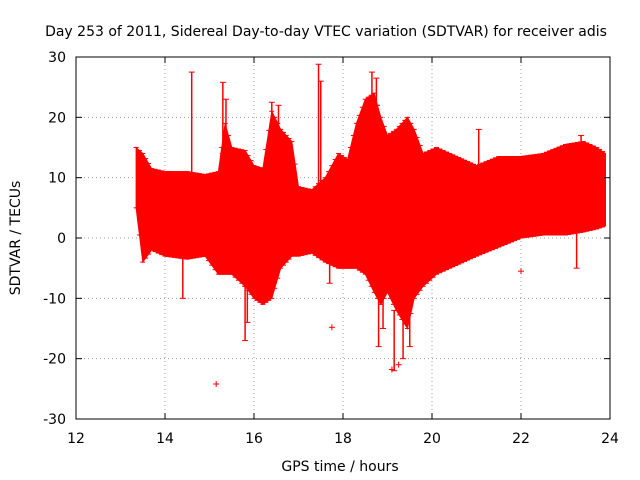 The height and width of the screenshot is (480, 640). I want to click on x-tick-label: 22, so click(521, 439).